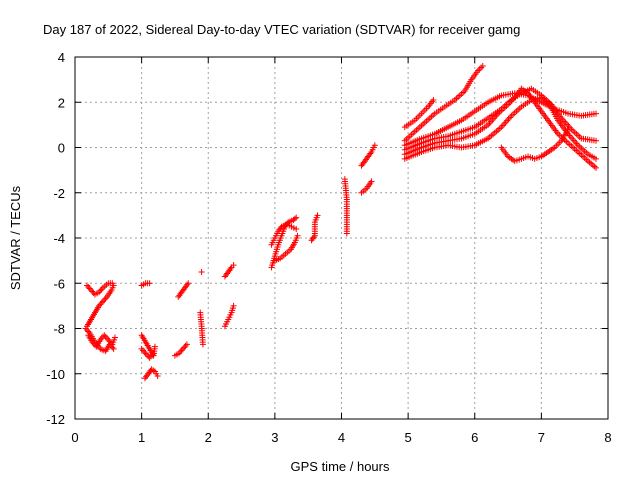 The image size is (640, 480). Describe the element at coordinates (274, 437) in the screenshot. I see `x-tick-label: 3` at that location.